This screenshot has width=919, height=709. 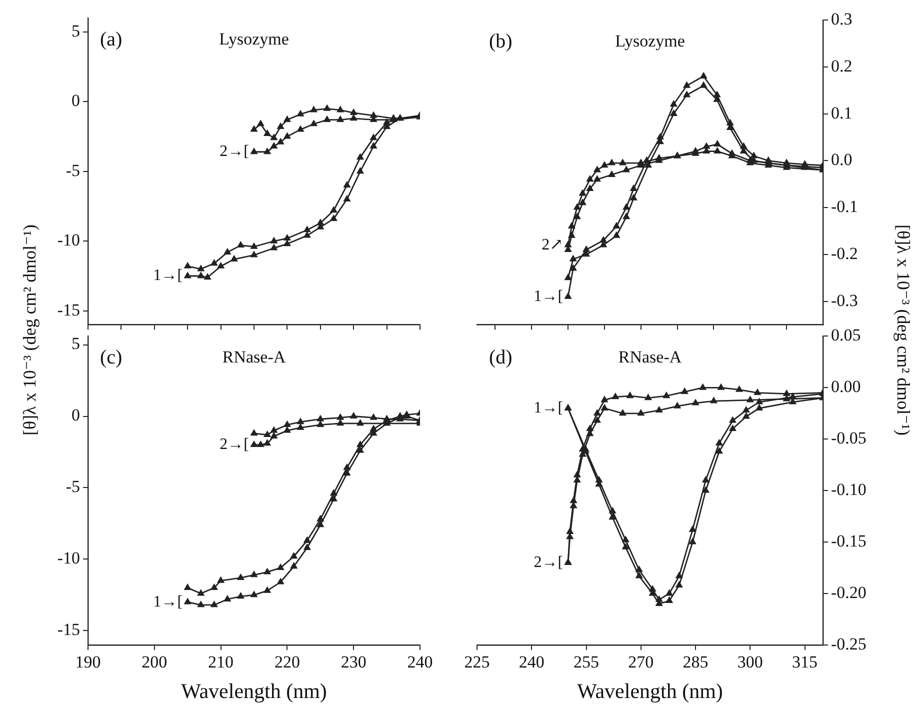 I want to click on x-tick-label: 255, so click(x=587, y=662).